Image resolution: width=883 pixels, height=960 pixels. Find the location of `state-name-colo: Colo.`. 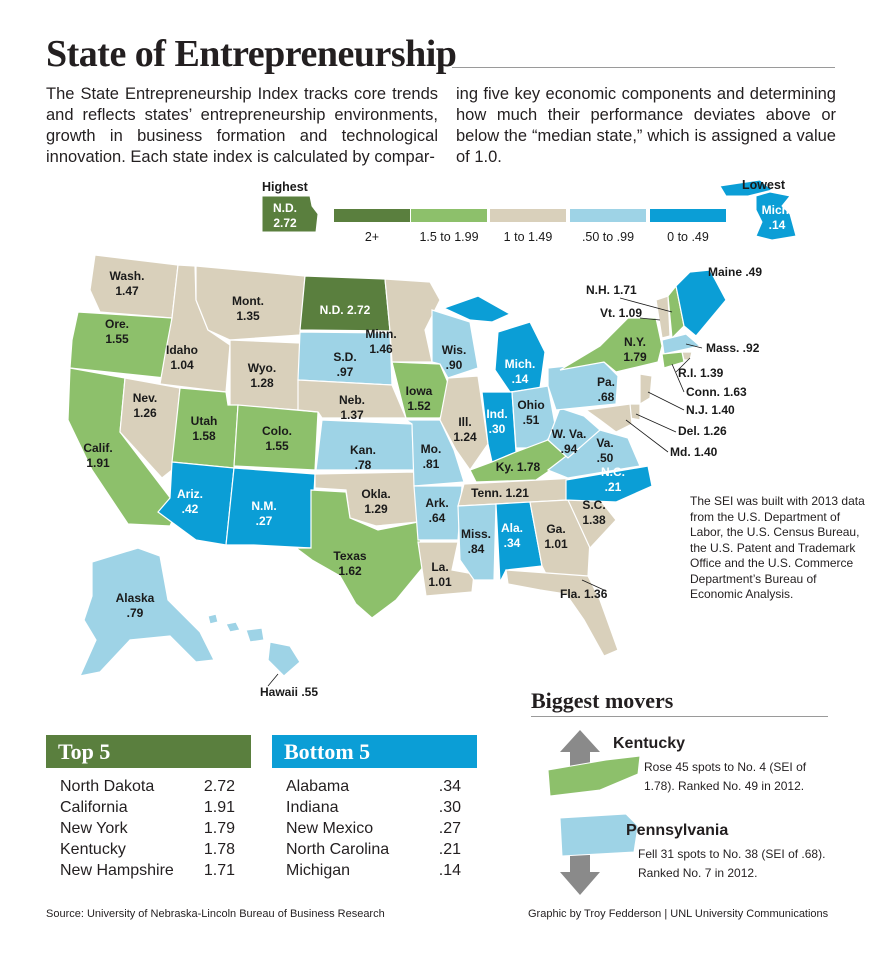

state-name-colo: Colo. is located at coordinates (277, 431).